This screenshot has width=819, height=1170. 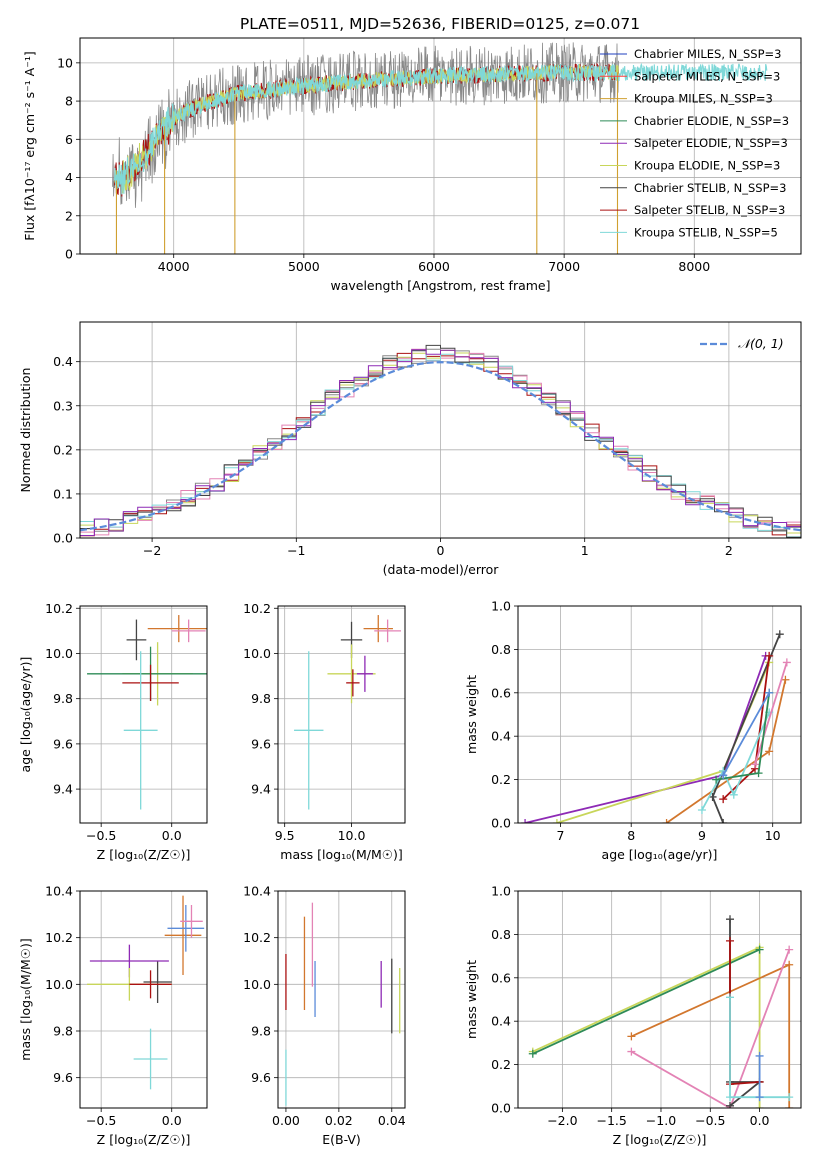 I want to click on x-tick-label: 10.0, so click(x=352, y=835).